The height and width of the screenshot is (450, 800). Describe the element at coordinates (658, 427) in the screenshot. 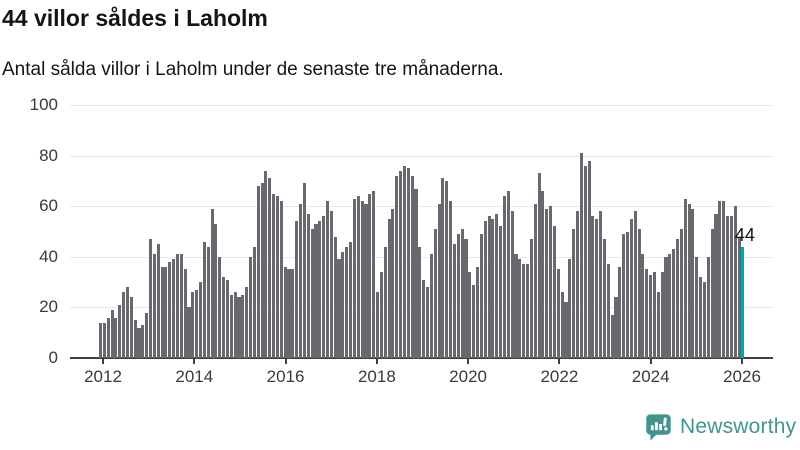

I see `newsworthy-bar-chart-bubble-icon` at that location.